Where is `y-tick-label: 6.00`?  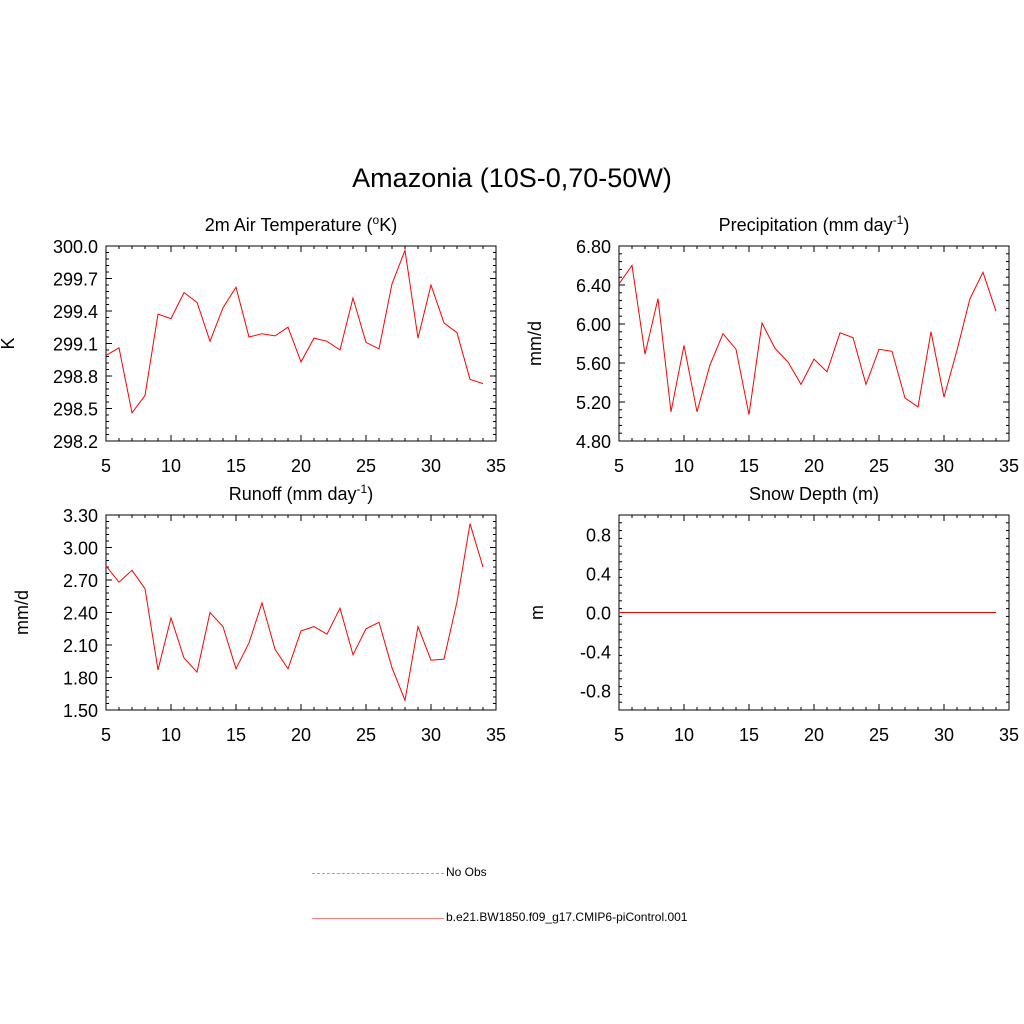 y-tick-label: 6.00 is located at coordinates (593, 325).